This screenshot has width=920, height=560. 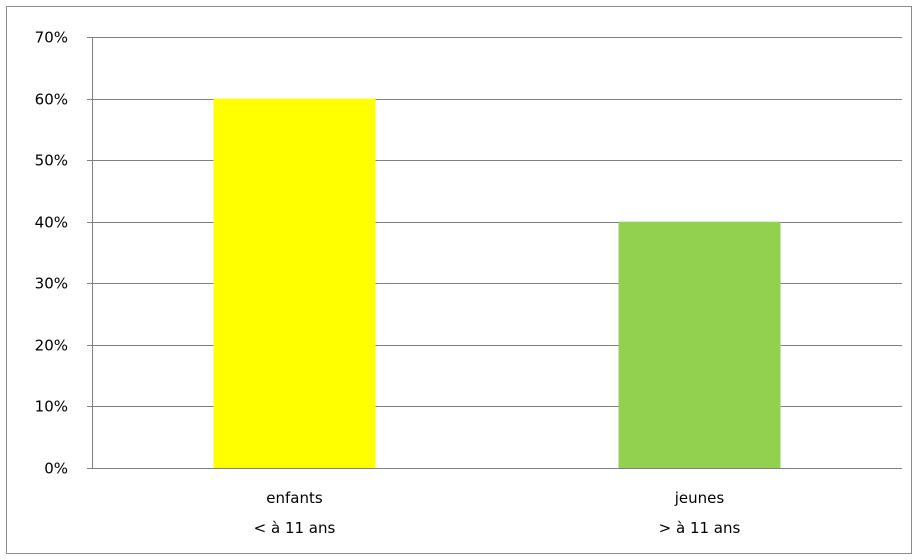 What do you see at coordinates (51, 407) in the screenshot?
I see `y-tick-label: 10%` at bounding box center [51, 407].